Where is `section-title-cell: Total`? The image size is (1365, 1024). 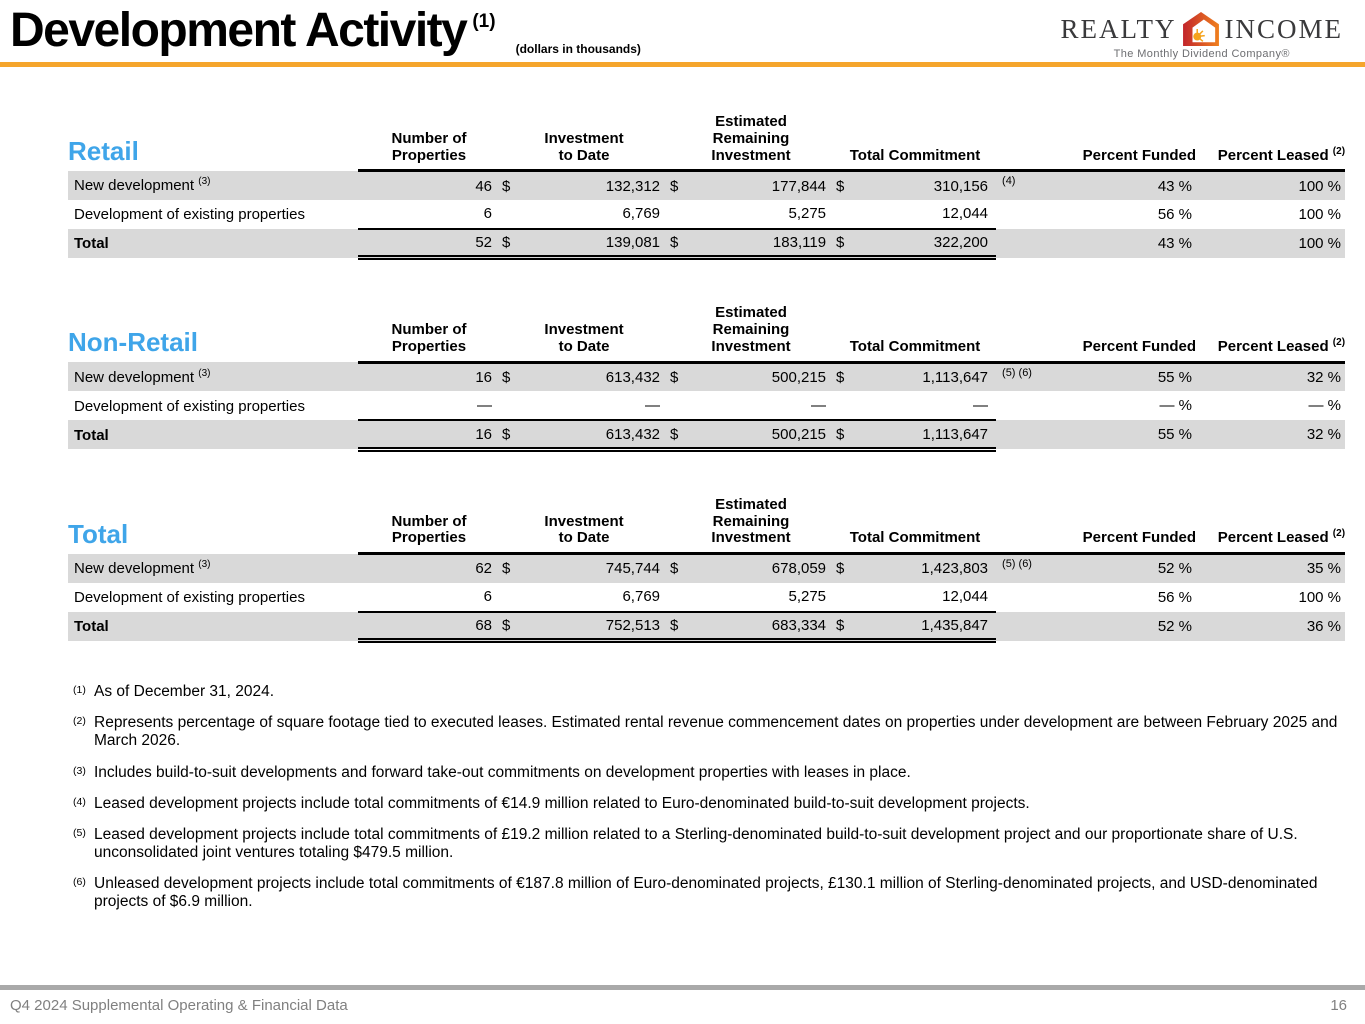
section-title-cell: Total is located at coordinates (213, 525).